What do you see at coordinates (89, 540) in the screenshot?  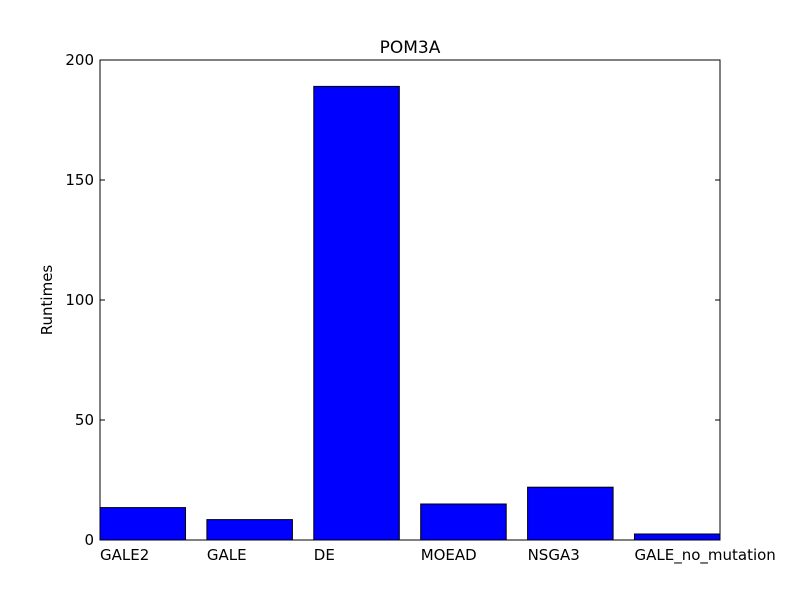 I see `y-tick-label: 0` at bounding box center [89, 540].